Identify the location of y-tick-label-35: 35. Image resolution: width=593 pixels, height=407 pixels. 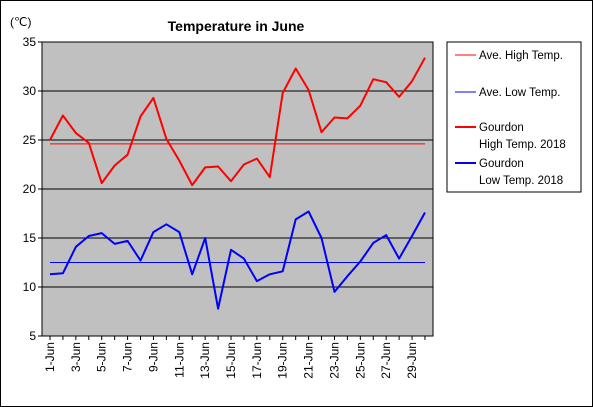
(30, 42).